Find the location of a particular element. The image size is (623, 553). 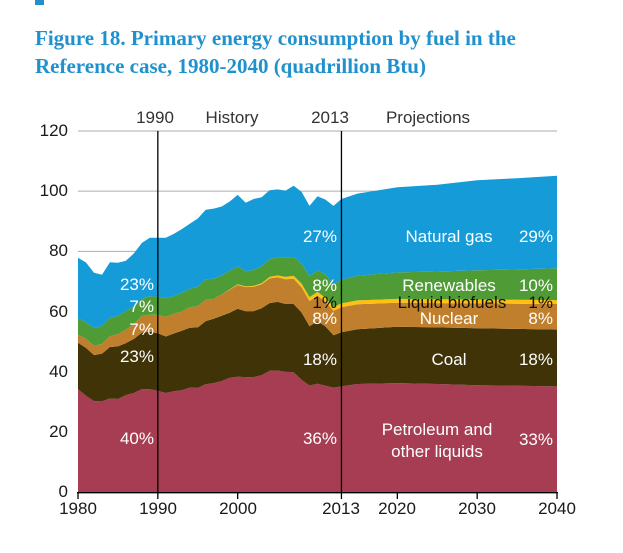

y-tick-0: 0 is located at coordinates (63, 491).